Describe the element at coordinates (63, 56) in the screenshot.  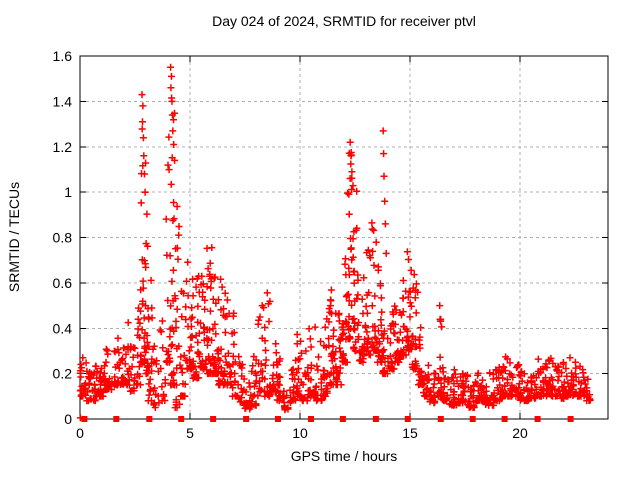
I see `y-tick-label: 1.6` at that location.